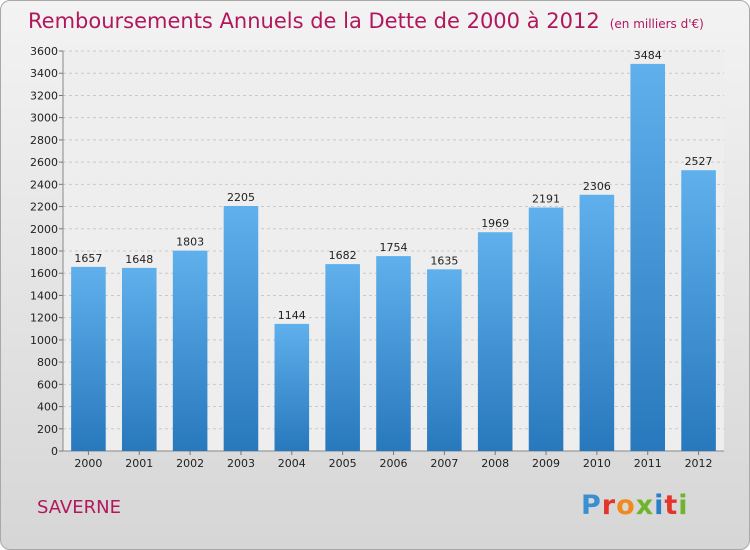 This screenshot has width=750, height=550. What do you see at coordinates (645, 505) in the screenshot?
I see `logo-letter: x` at bounding box center [645, 505].